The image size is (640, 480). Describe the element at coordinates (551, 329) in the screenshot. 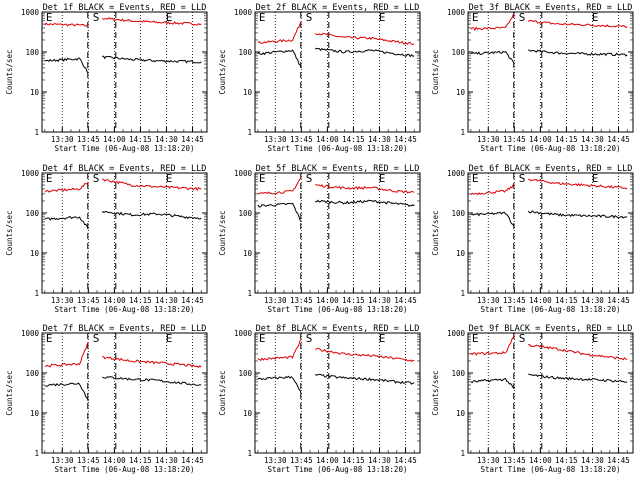

I see `panel-title: Det 9f BLACK = Events, RED = LLD` at that location.